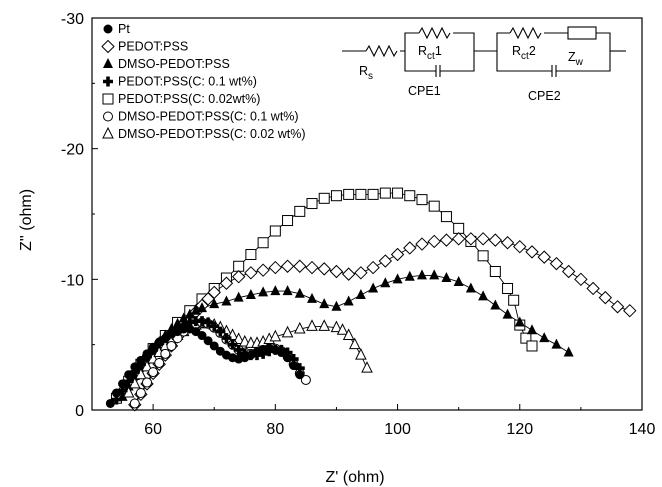 This screenshot has width=662, height=487. I want to click on x-tick-label: 60, so click(153, 429).